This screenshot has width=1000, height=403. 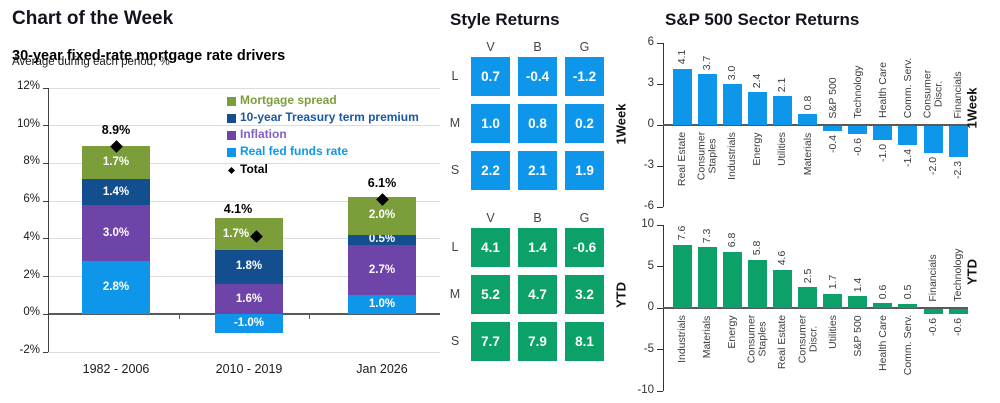 I want to click on y-axis-label: 4%, so click(x=31, y=236).